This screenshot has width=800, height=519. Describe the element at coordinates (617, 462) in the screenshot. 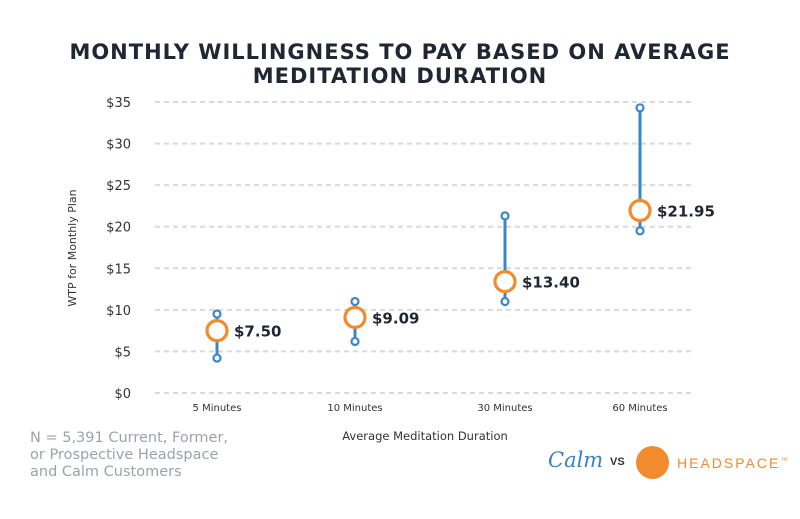

I see `versus-label: VS` at that location.